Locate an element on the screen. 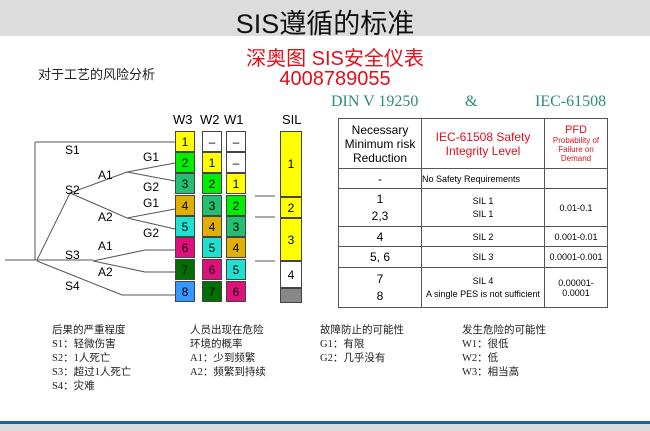 This screenshot has height=431, width=650. standard-amp: & is located at coordinates (471, 101).